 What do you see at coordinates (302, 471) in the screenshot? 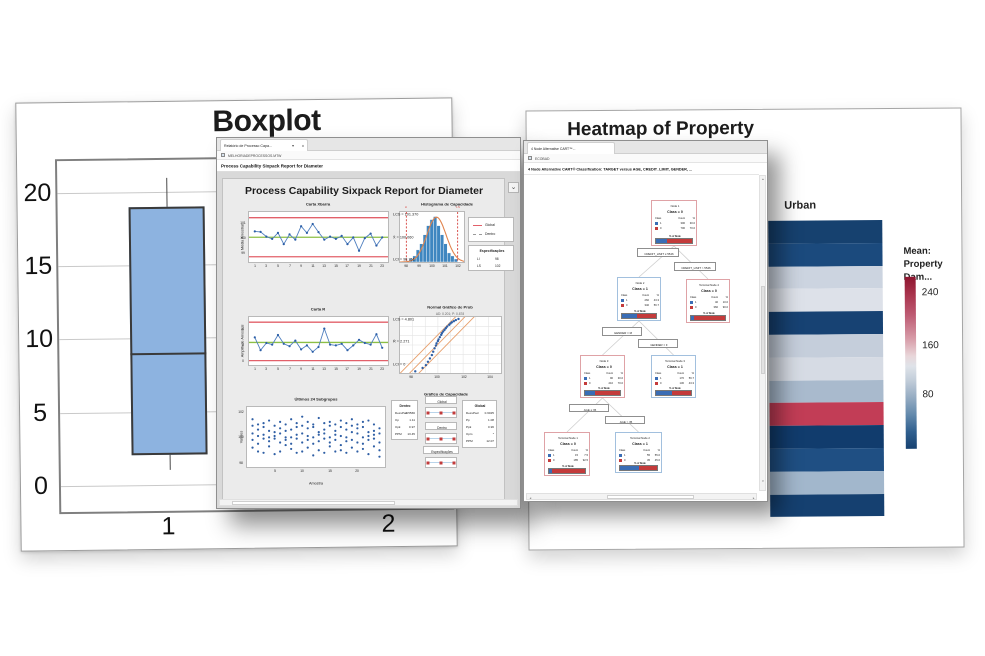
I see `x-tick-label: 10` at bounding box center [302, 471].